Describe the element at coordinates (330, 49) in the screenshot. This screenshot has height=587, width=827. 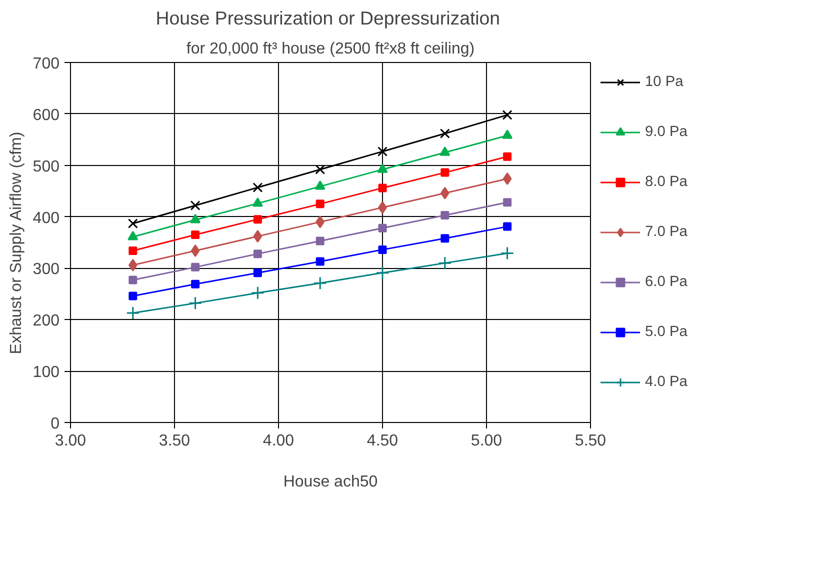
I see `chart-subtitle: for 20,000 ft³ house (2500 ft²x8 ft ceiling)` at that location.